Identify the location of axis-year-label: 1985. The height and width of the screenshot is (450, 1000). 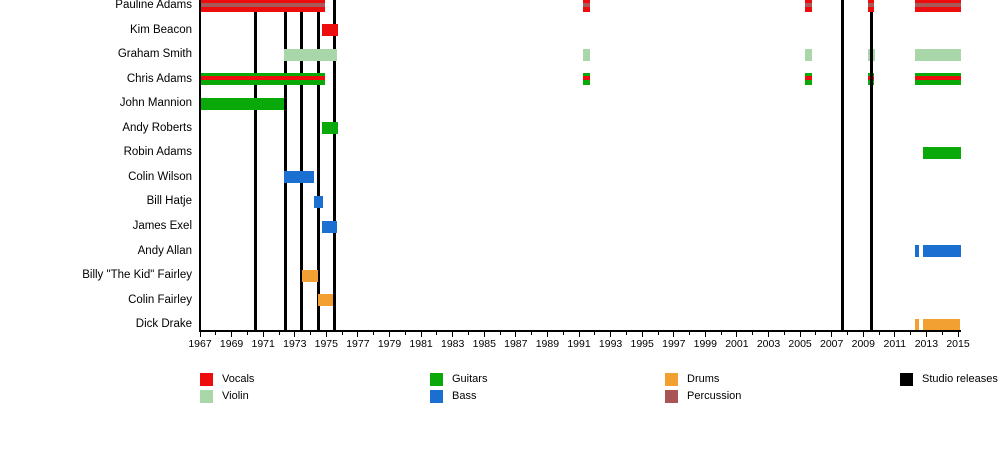
(484, 344).